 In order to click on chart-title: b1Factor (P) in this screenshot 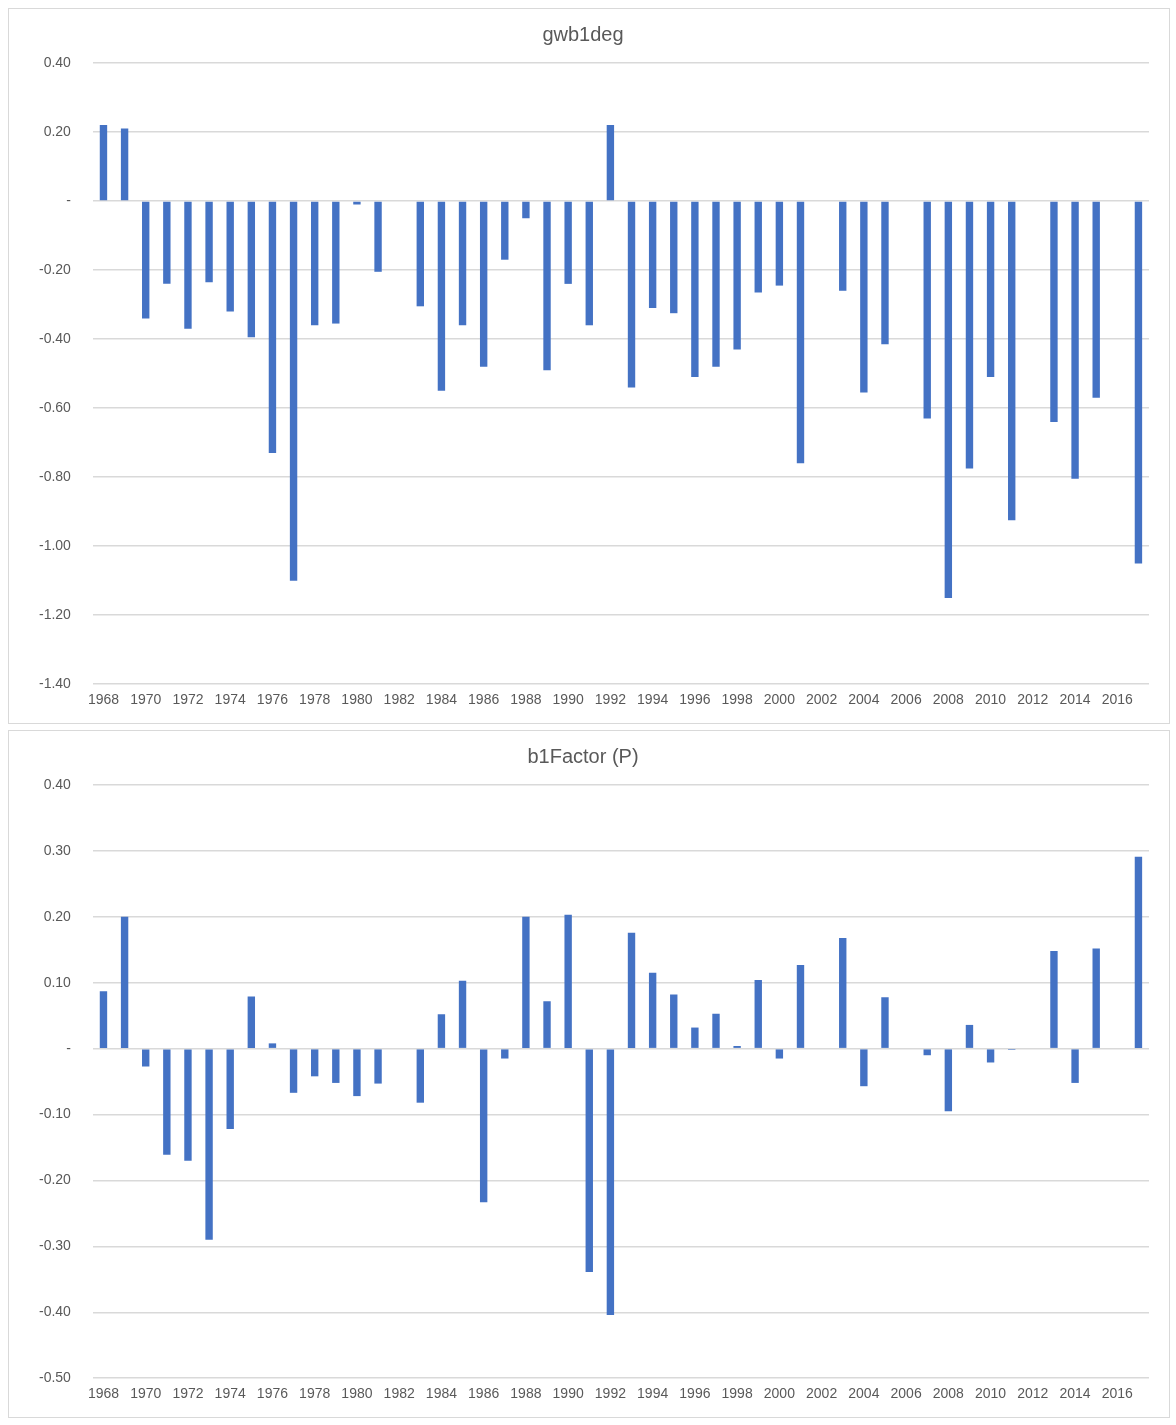, I will do `click(583, 755)`.